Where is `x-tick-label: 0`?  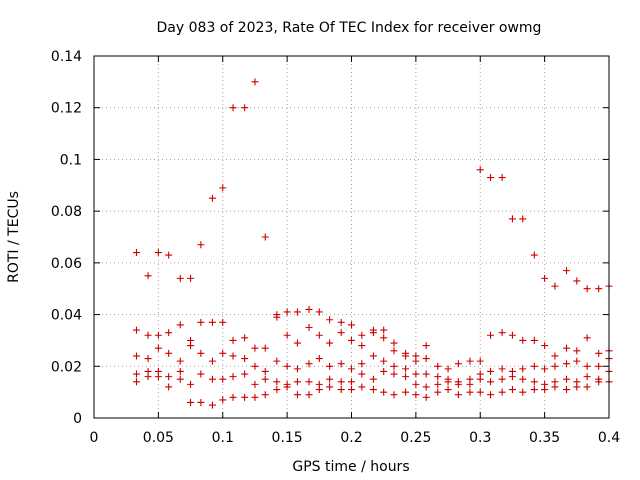
x-tick-label: 0 is located at coordinates (94, 438).